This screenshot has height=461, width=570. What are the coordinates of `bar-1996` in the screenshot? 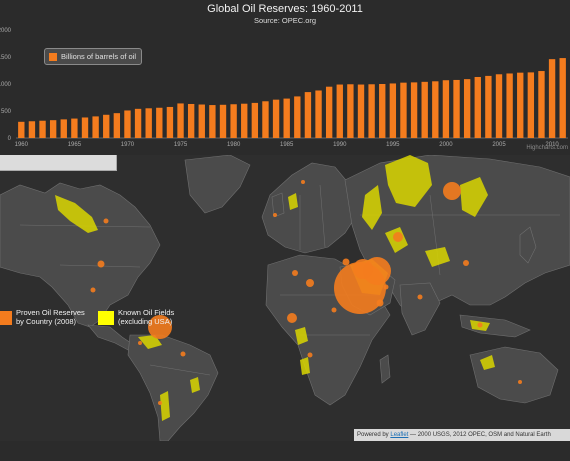 It's located at (403, 110).